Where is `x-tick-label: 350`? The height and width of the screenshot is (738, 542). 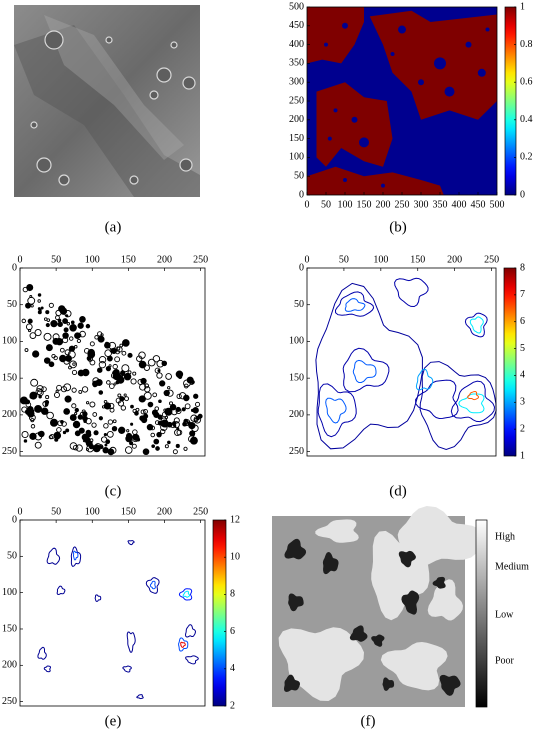
x-tick-label: 350 is located at coordinates (440, 204).